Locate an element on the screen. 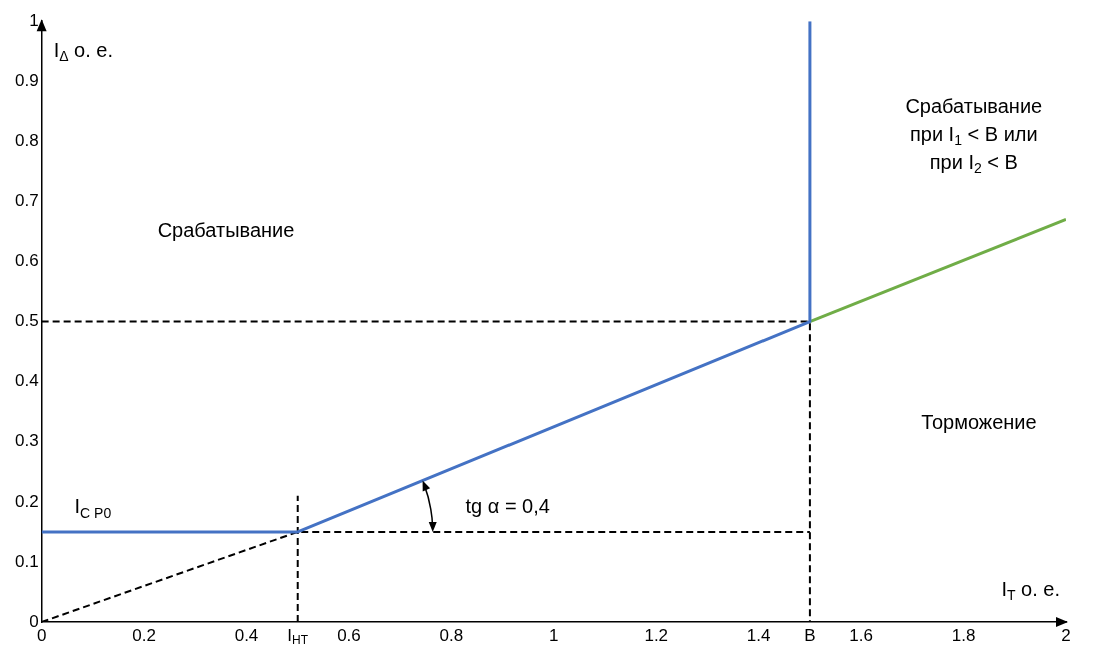 This screenshot has height=670, width=1094. y-tick-label: 0.8 is located at coordinates (26, 141).